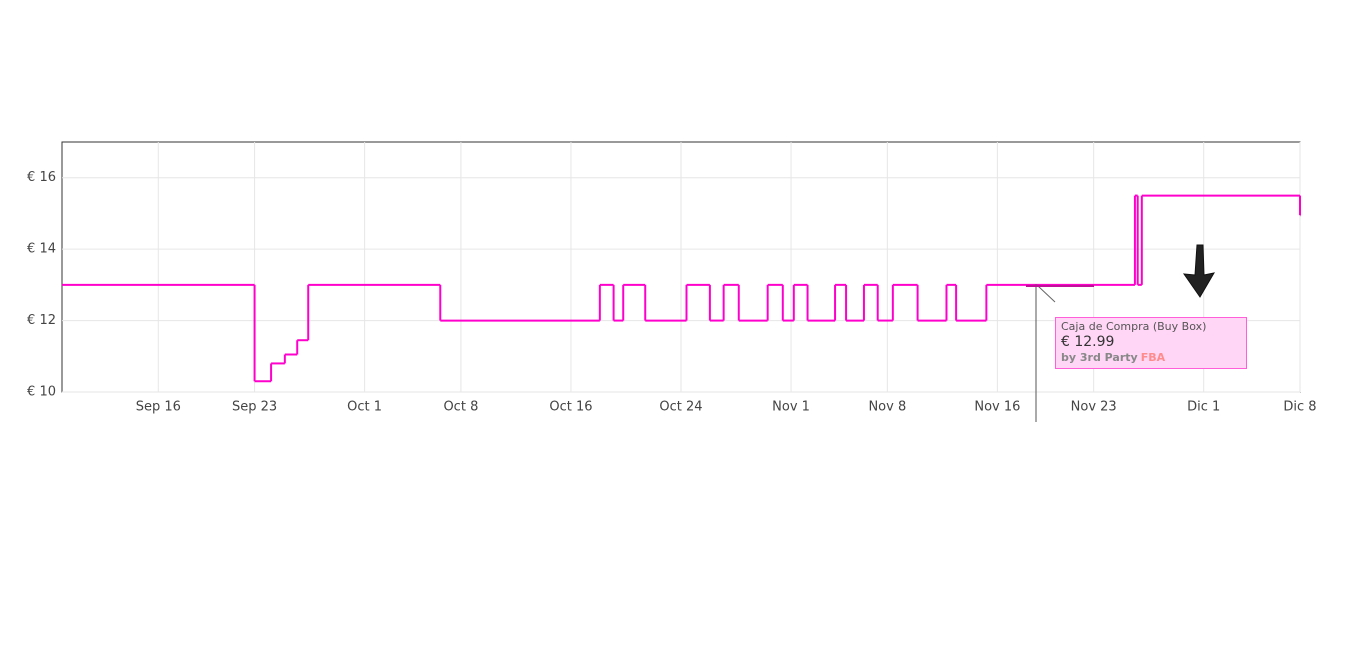  I want to click on x-tick-label: Nov 23, so click(1094, 407).